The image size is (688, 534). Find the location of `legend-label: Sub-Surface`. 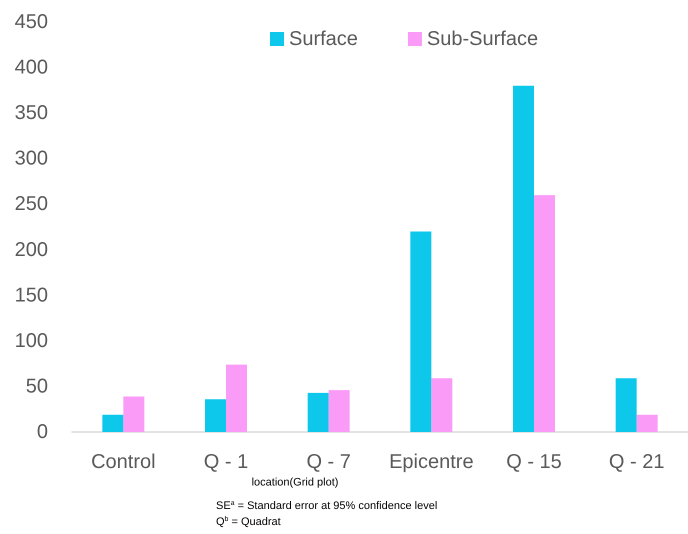

legend-label: Sub-Surface is located at coordinates (482, 39).